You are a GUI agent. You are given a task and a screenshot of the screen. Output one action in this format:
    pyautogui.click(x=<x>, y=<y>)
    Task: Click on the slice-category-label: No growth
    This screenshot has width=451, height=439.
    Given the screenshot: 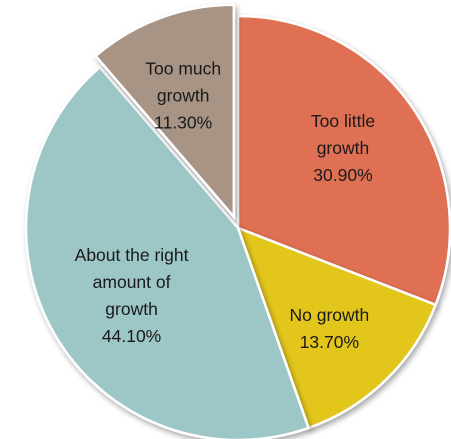 What is the action you would take?
    pyautogui.click(x=329, y=315)
    